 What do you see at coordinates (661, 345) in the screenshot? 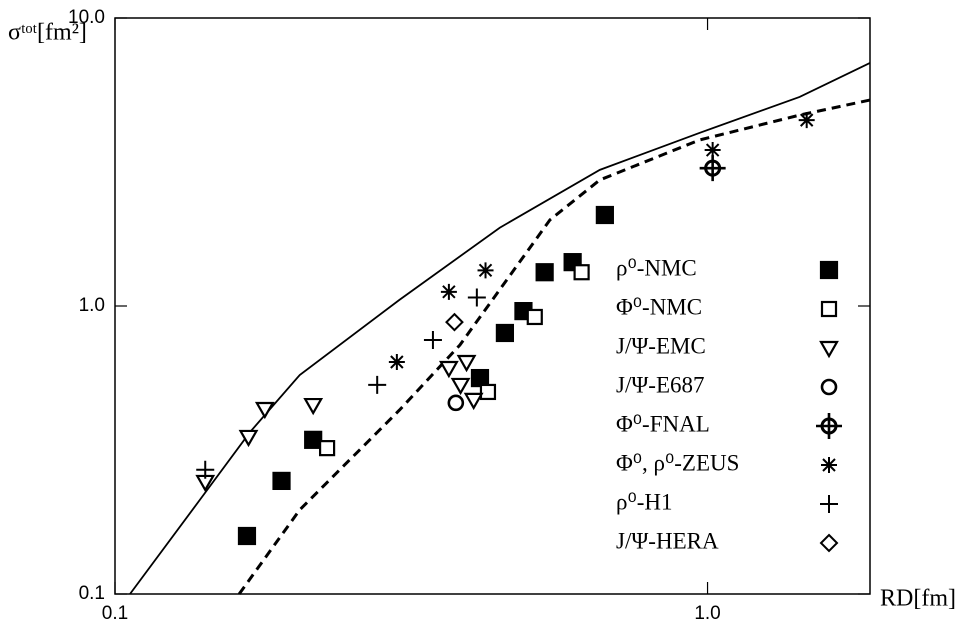
I see `legend-label: J/Ψ-EMC` at bounding box center [661, 345].